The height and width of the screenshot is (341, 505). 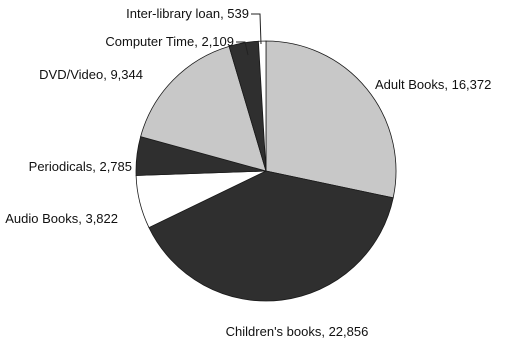 I want to click on slice-label-children-s-books: Children's books, 22,856, so click(x=297, y=331).